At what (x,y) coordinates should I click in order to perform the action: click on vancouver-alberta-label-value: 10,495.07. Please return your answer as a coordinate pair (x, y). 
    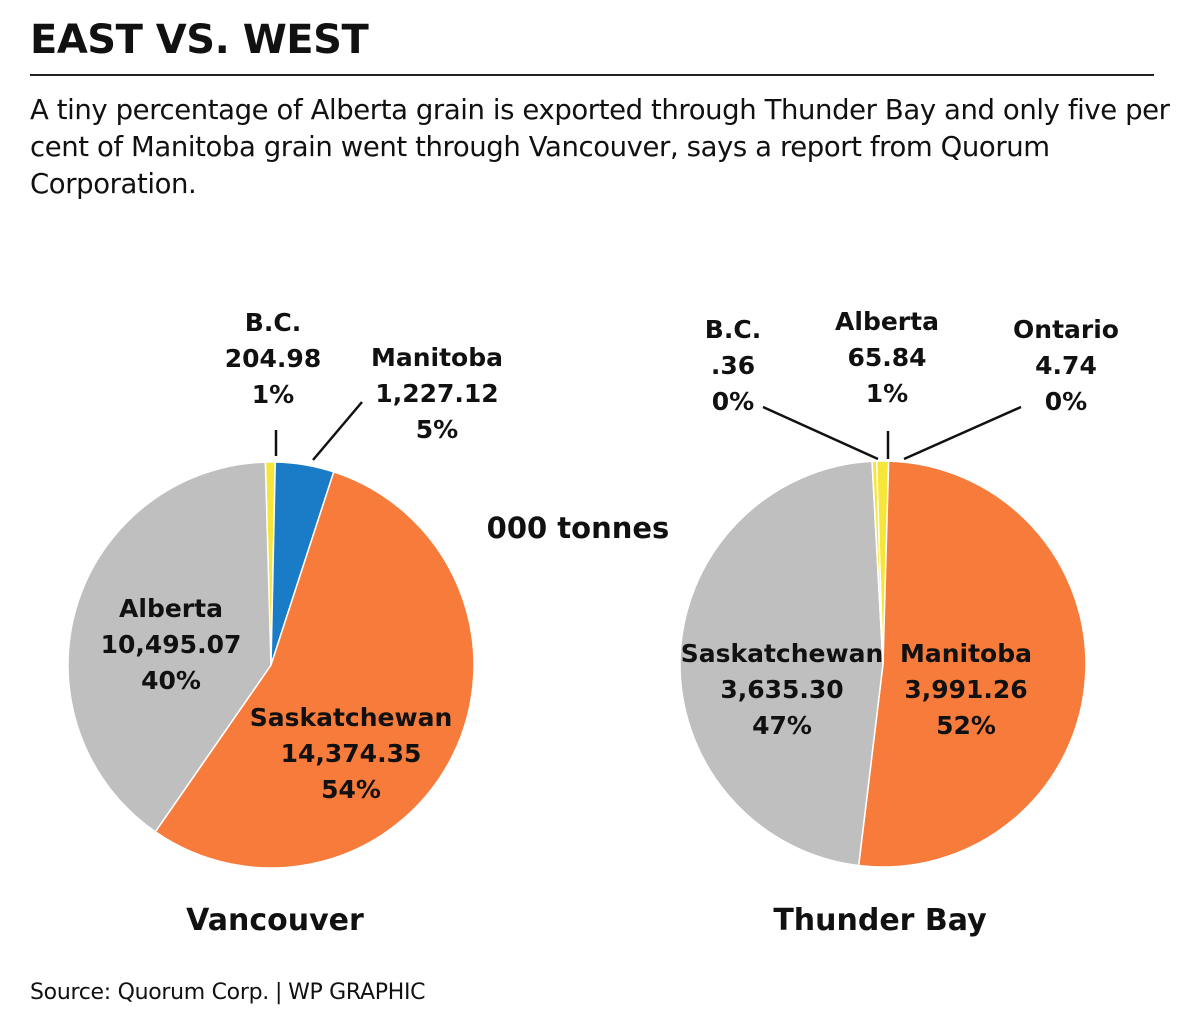
    Looking at the image, I should click on (171, 644).